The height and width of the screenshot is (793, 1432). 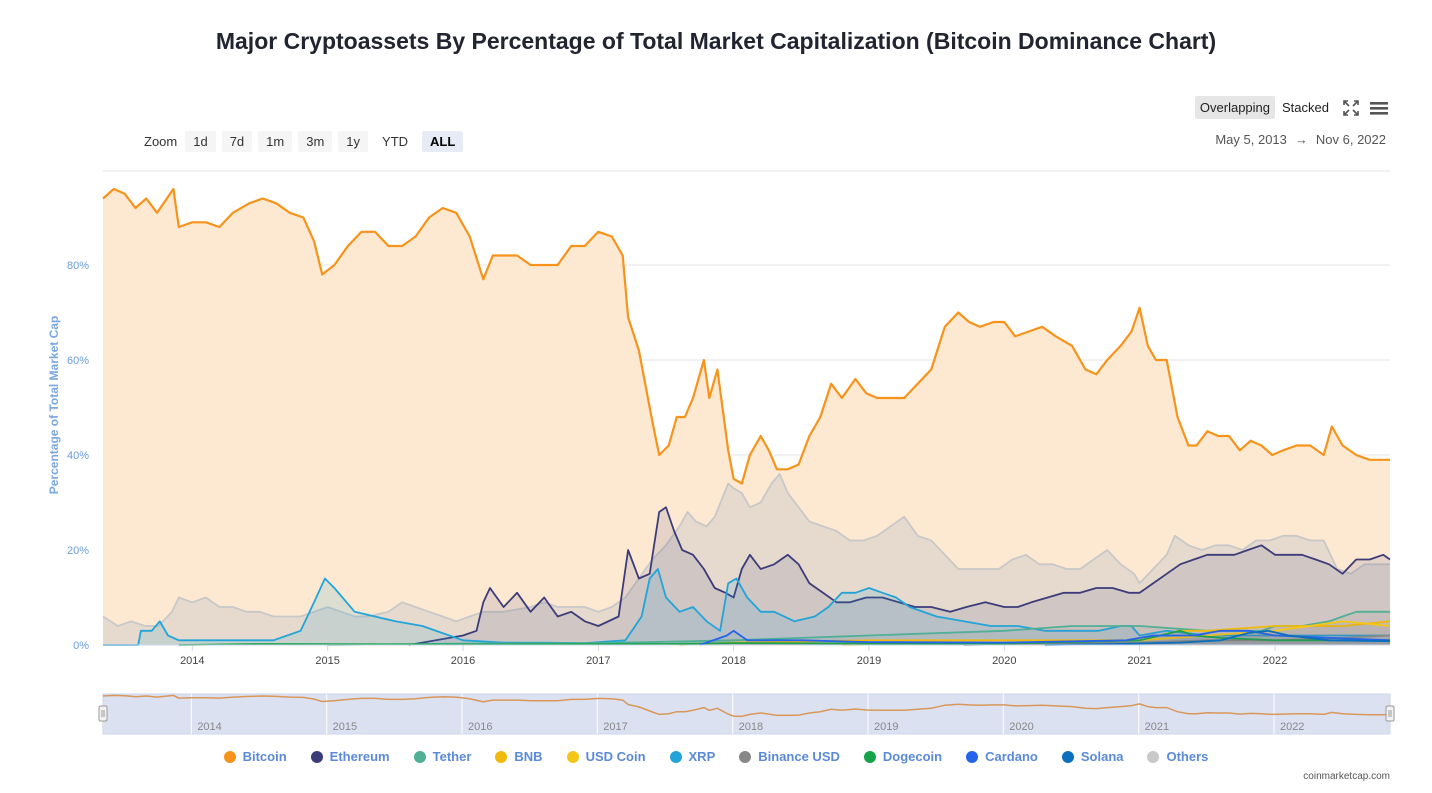 I want to click on legend-item-xrp: XRP, so click(x=692, y=756).